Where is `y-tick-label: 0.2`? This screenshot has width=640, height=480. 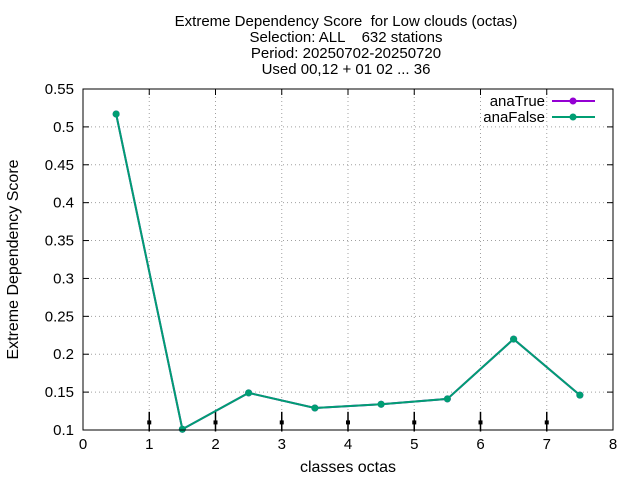
y-tick-label: 0.2 is located at coordinates (63, 354).